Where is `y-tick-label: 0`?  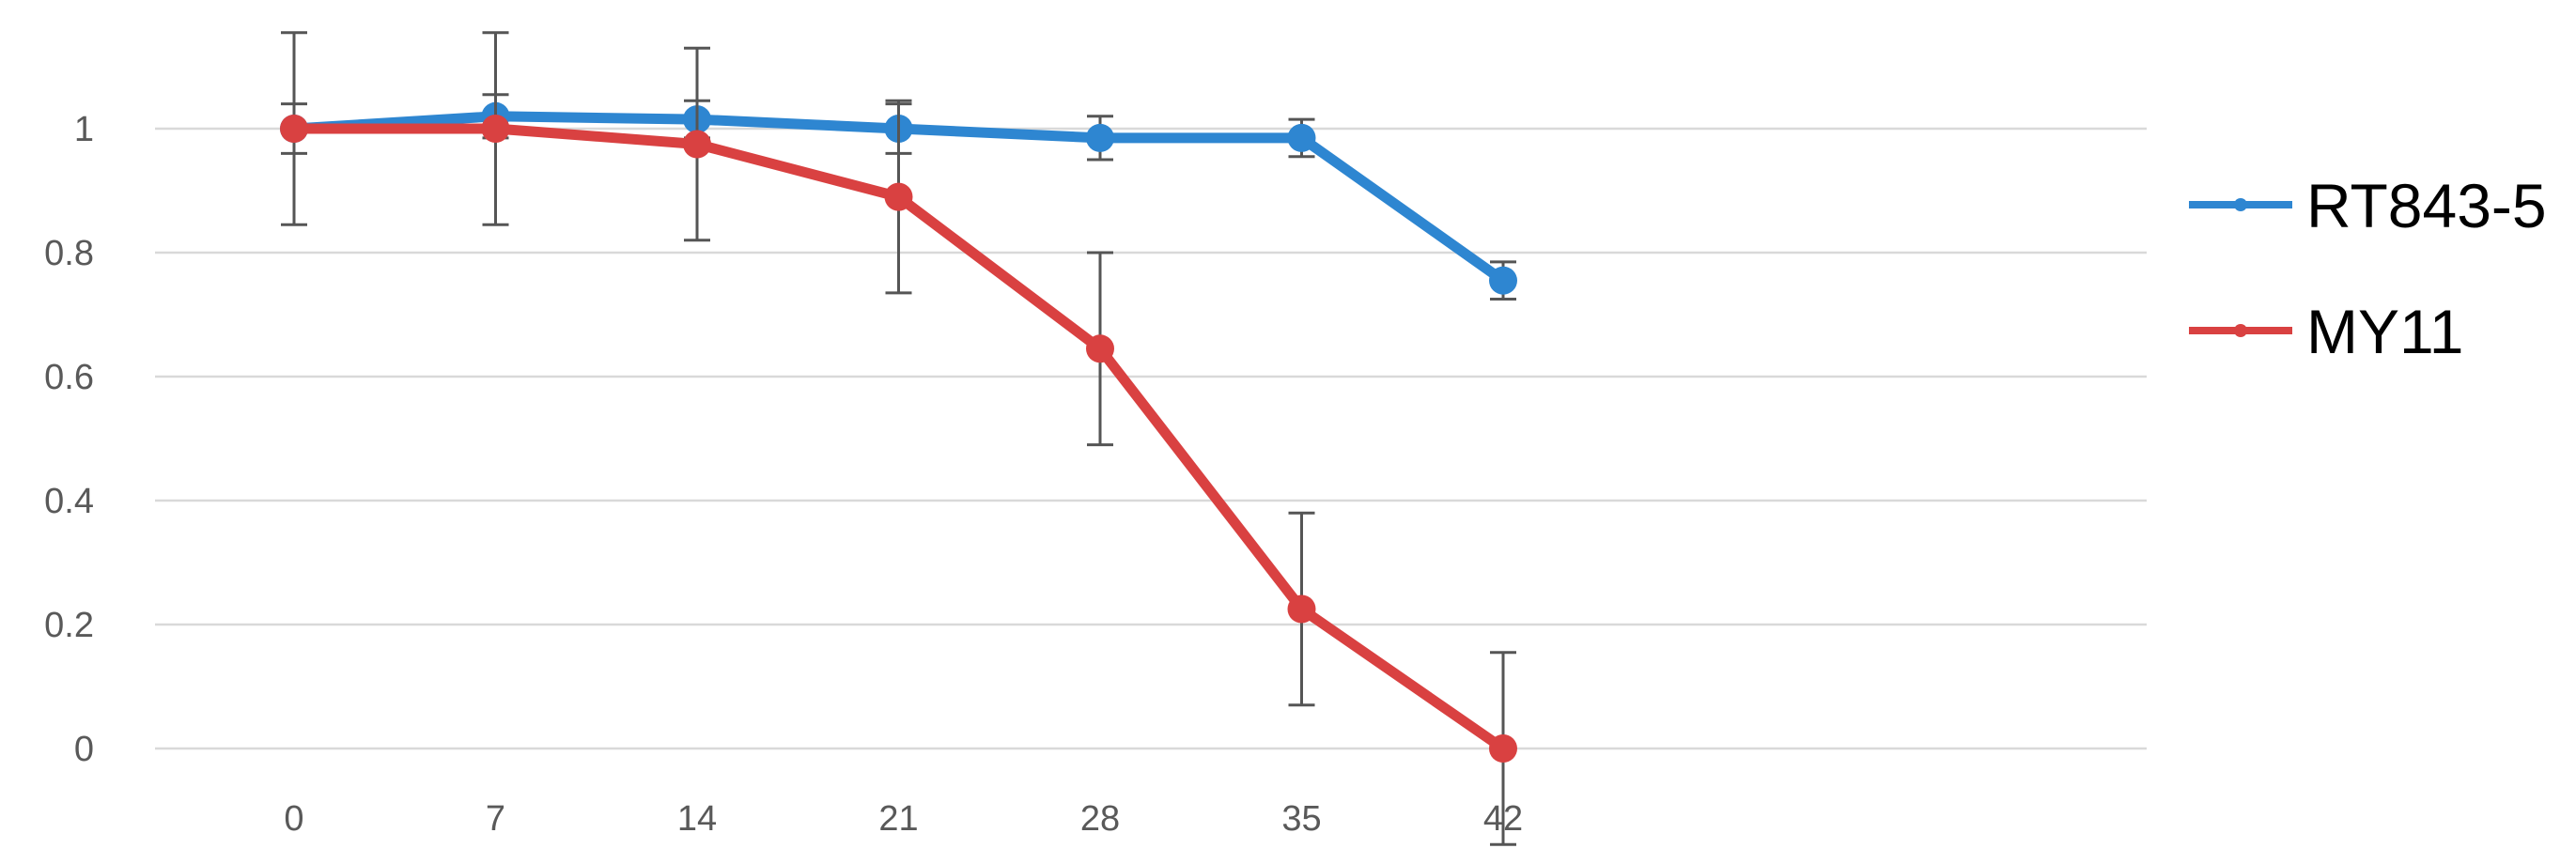 y-tick-label: 0 is located at coordinates (84, 750).